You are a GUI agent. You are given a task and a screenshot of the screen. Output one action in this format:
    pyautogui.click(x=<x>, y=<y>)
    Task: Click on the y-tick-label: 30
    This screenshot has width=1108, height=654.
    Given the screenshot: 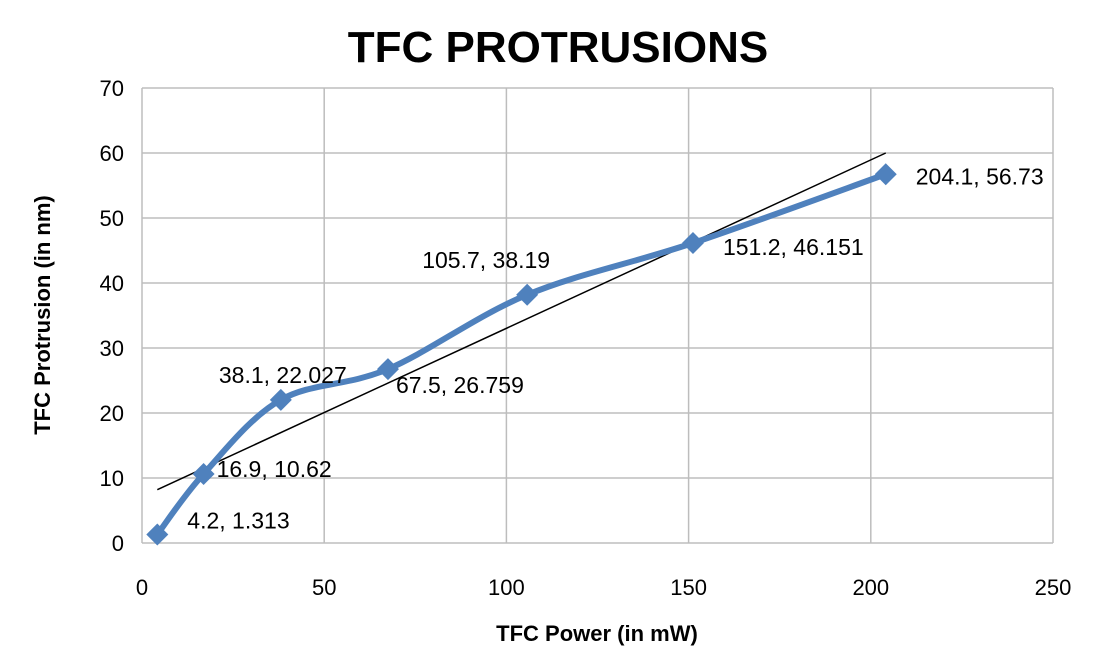 What is the action you would take?
    pyautogui.click(x=112, y=348)
    